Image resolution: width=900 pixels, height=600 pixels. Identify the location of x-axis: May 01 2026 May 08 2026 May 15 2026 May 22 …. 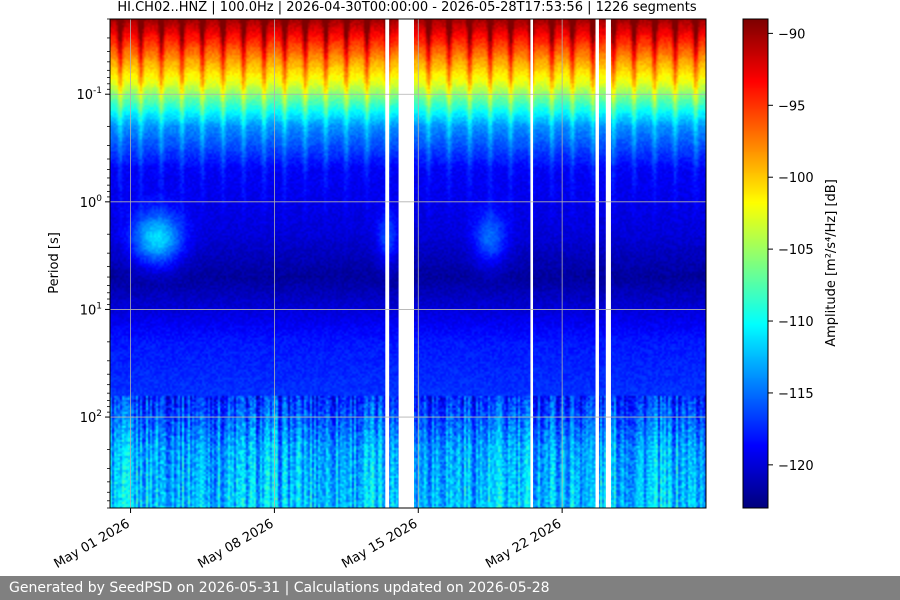
(308, 540).